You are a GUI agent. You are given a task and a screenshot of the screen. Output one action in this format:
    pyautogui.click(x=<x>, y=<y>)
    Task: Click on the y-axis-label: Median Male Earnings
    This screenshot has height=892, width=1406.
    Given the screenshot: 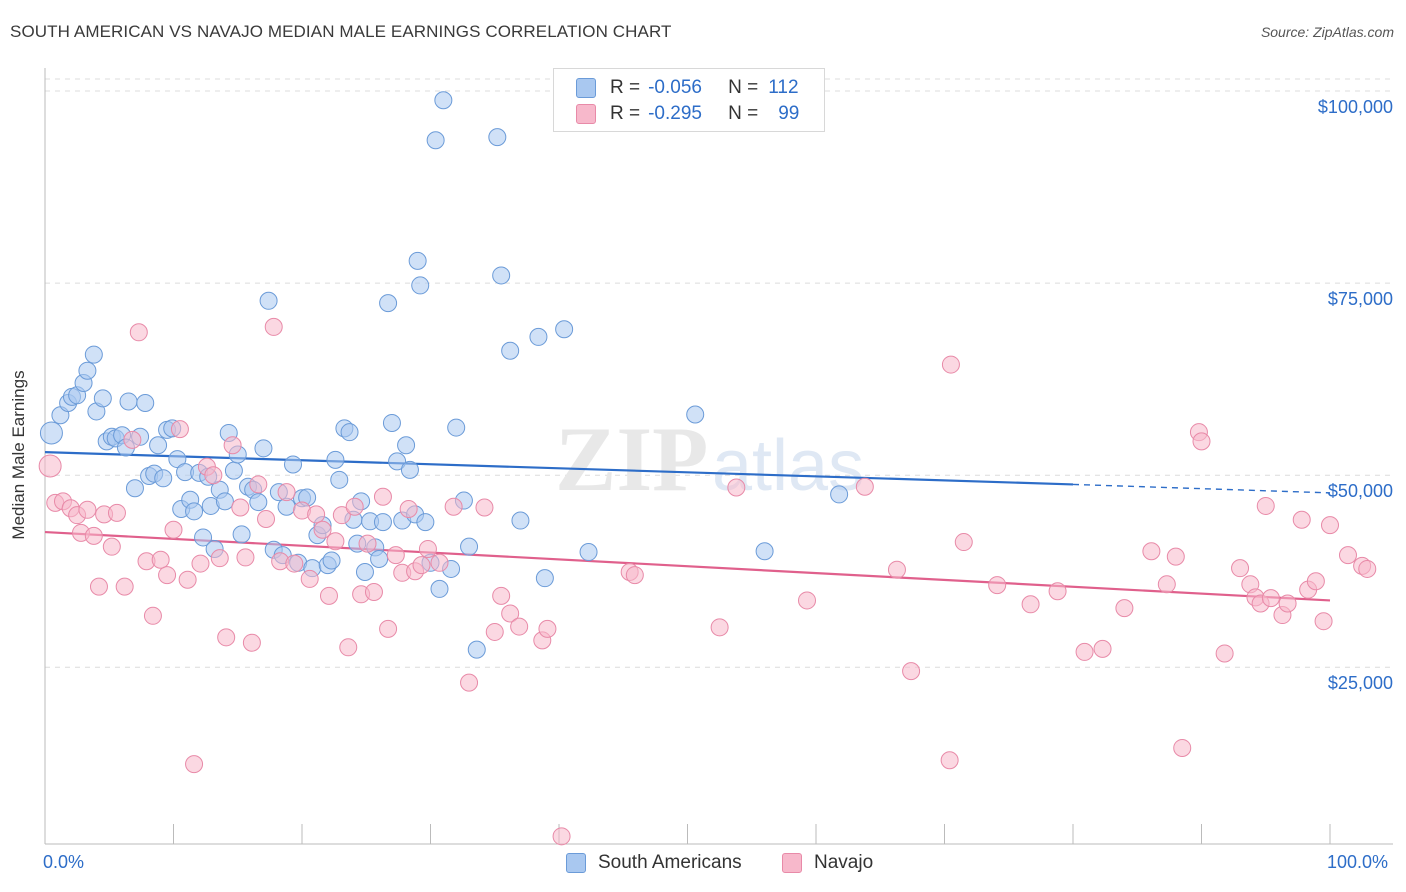 What is the action you would take?
    pyautogui.click(x=18, y=455)
    